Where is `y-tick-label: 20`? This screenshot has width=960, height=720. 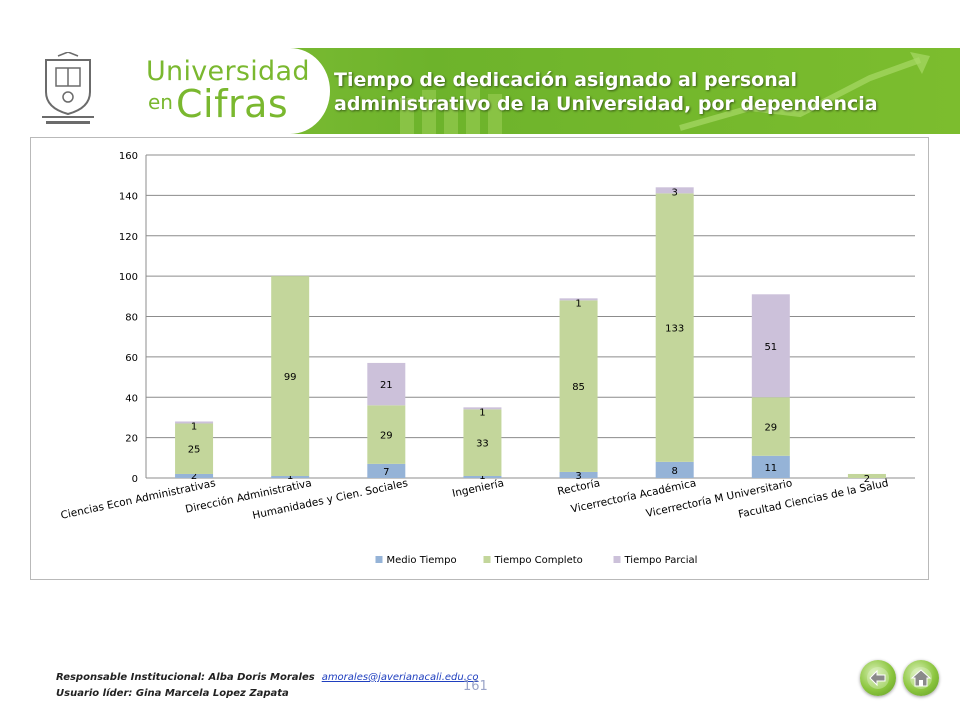
y-tick-label: 20 is located at coordinates (131, 439).